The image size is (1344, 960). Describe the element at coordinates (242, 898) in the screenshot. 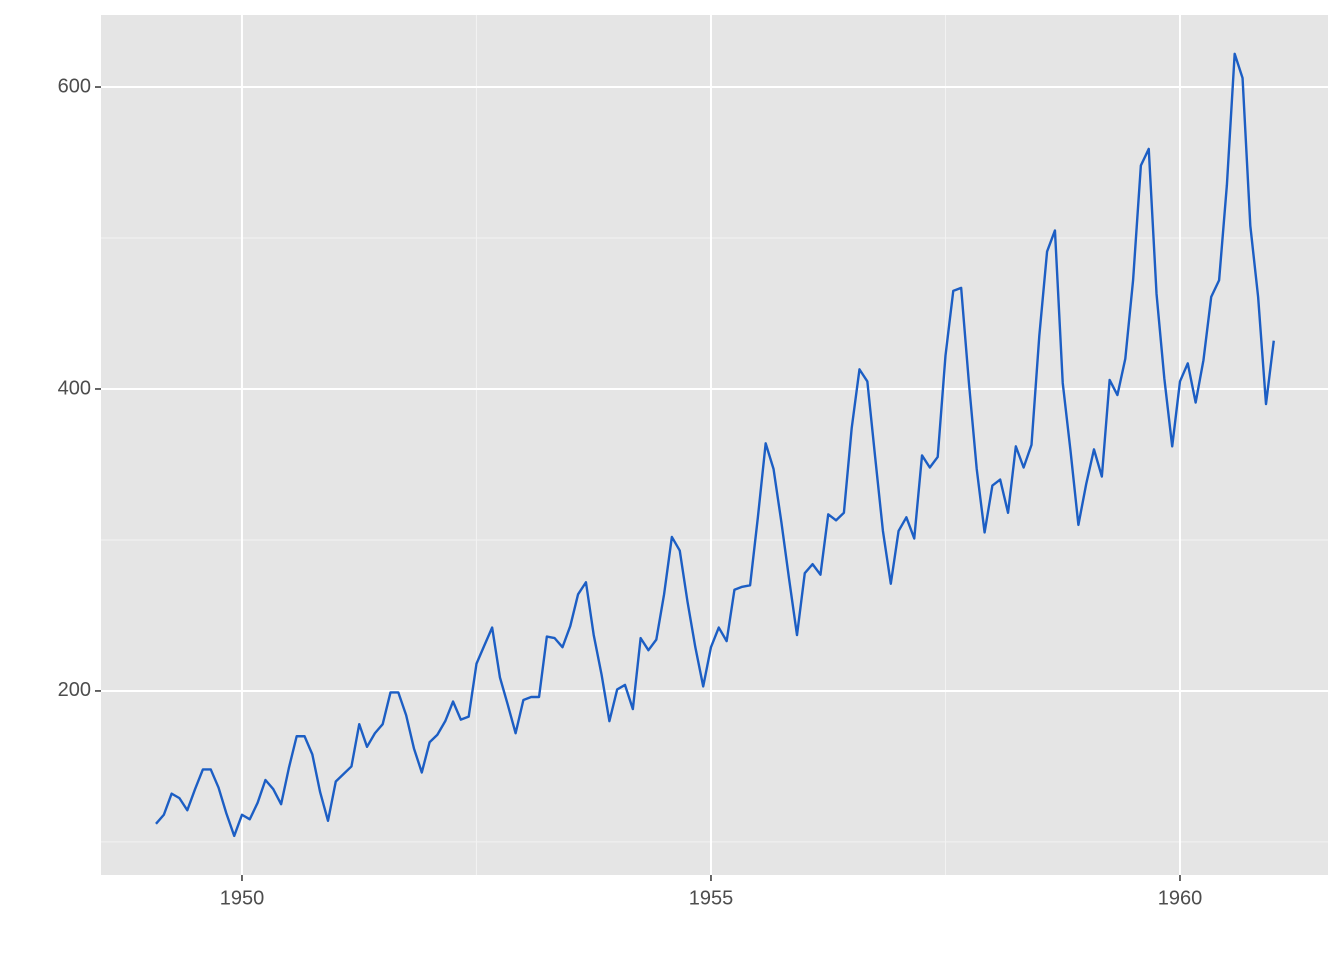

I see `x-tick-label: 1950` at that location.